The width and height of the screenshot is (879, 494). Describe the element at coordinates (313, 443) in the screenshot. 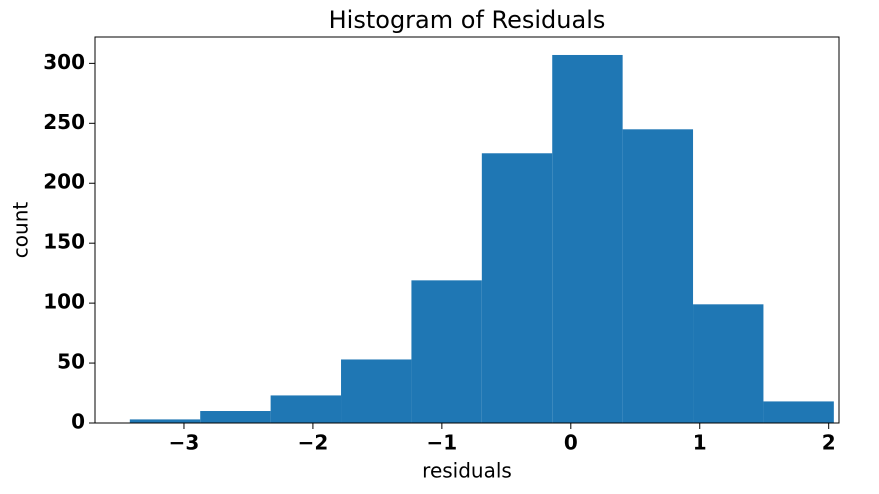

I see `x-tick-label: −2` at that location.